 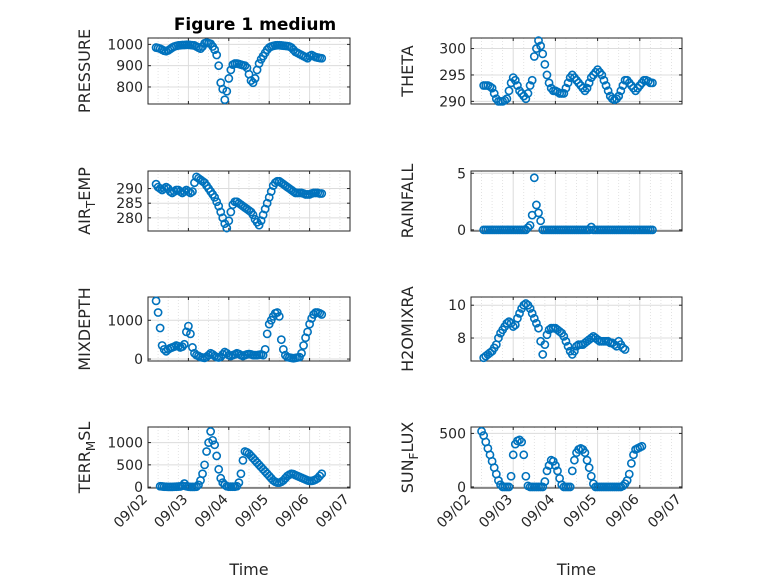 I want to click on y-tick-label: 290, so click(x=452, y=102).